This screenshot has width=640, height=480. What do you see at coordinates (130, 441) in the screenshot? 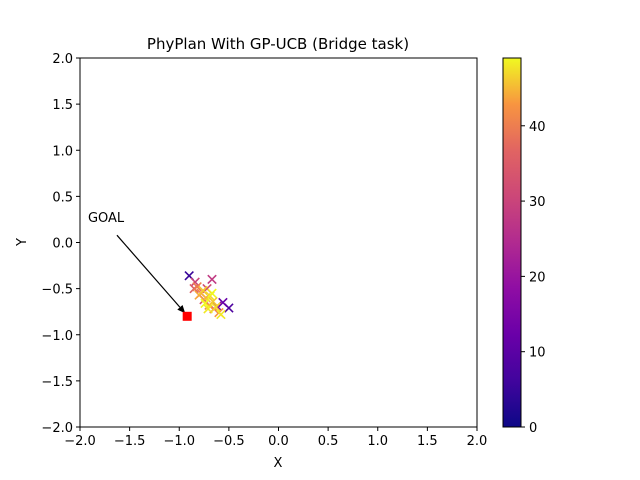
I see `x-tick-label: −1.5` at bounding box center [130, 441].